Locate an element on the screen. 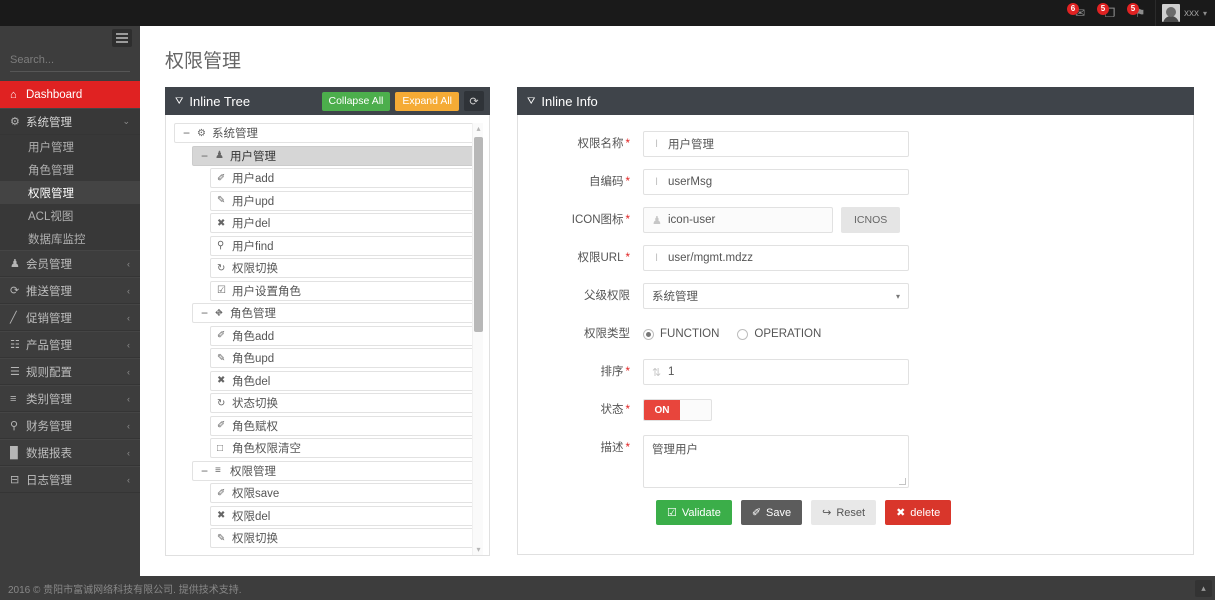 The height and width of the screenshot is (600, 1215). tree-node: ✐ 角色add is located at coordinates (345, 335).